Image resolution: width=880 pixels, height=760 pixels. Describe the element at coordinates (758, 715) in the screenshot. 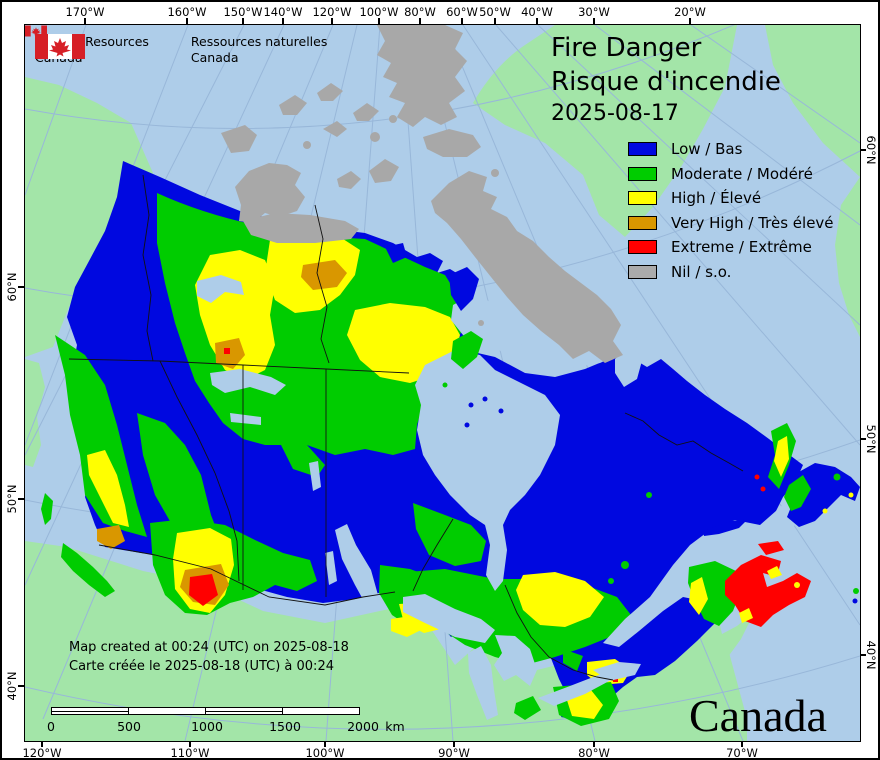

I see `canada-wordmark: Canada` at that location.